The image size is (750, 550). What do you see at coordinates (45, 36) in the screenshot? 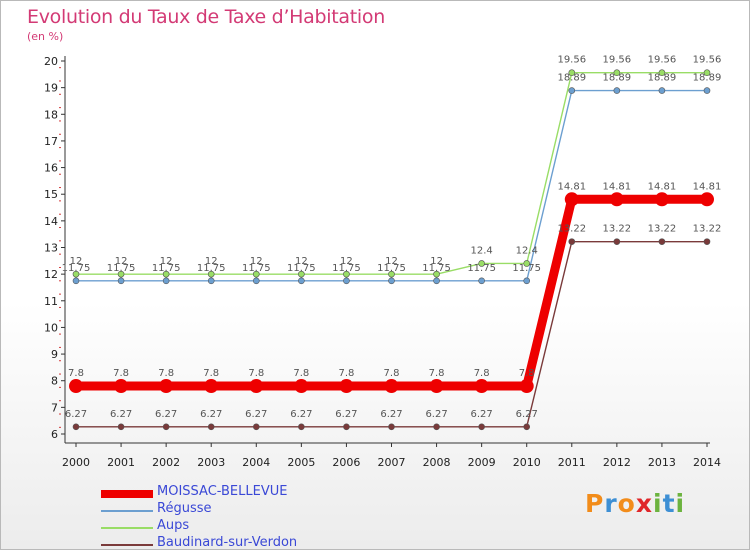
I see `chart-unit-label: (en %)` at bounding box center [45, 36].